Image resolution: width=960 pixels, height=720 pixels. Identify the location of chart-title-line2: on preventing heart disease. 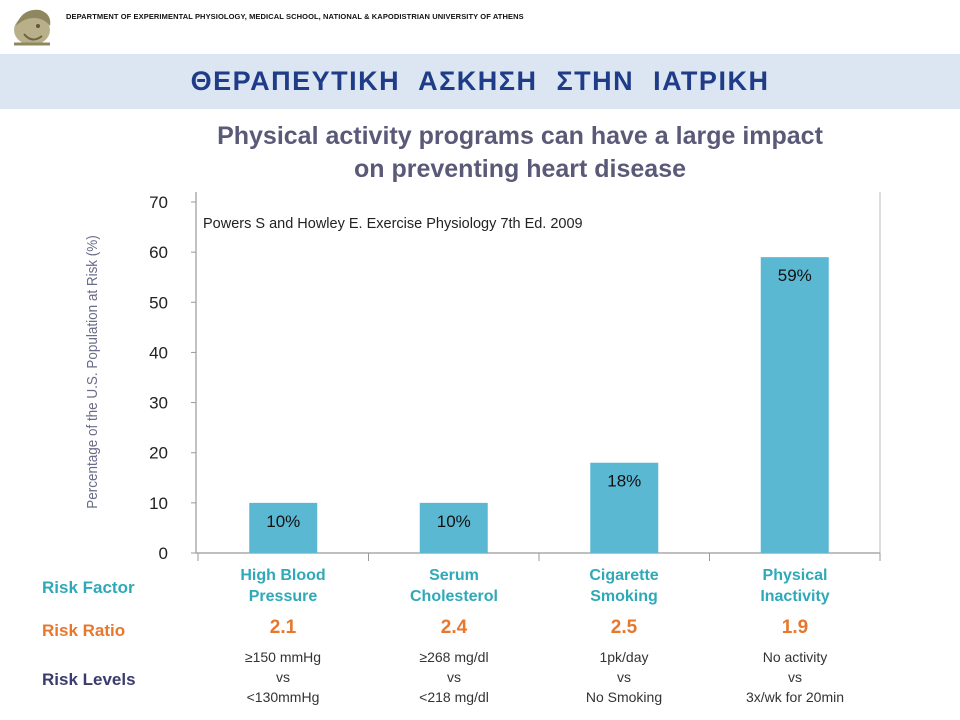
(520, 169).